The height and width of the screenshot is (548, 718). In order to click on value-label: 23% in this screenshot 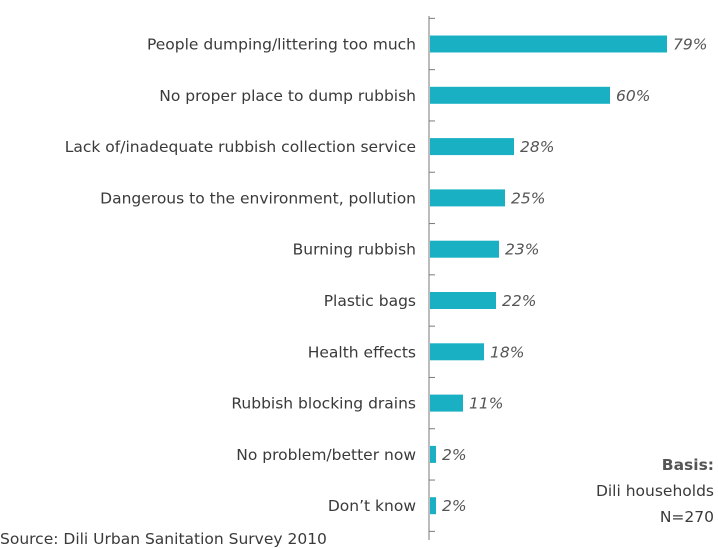, I will do `click(522, 250)`.